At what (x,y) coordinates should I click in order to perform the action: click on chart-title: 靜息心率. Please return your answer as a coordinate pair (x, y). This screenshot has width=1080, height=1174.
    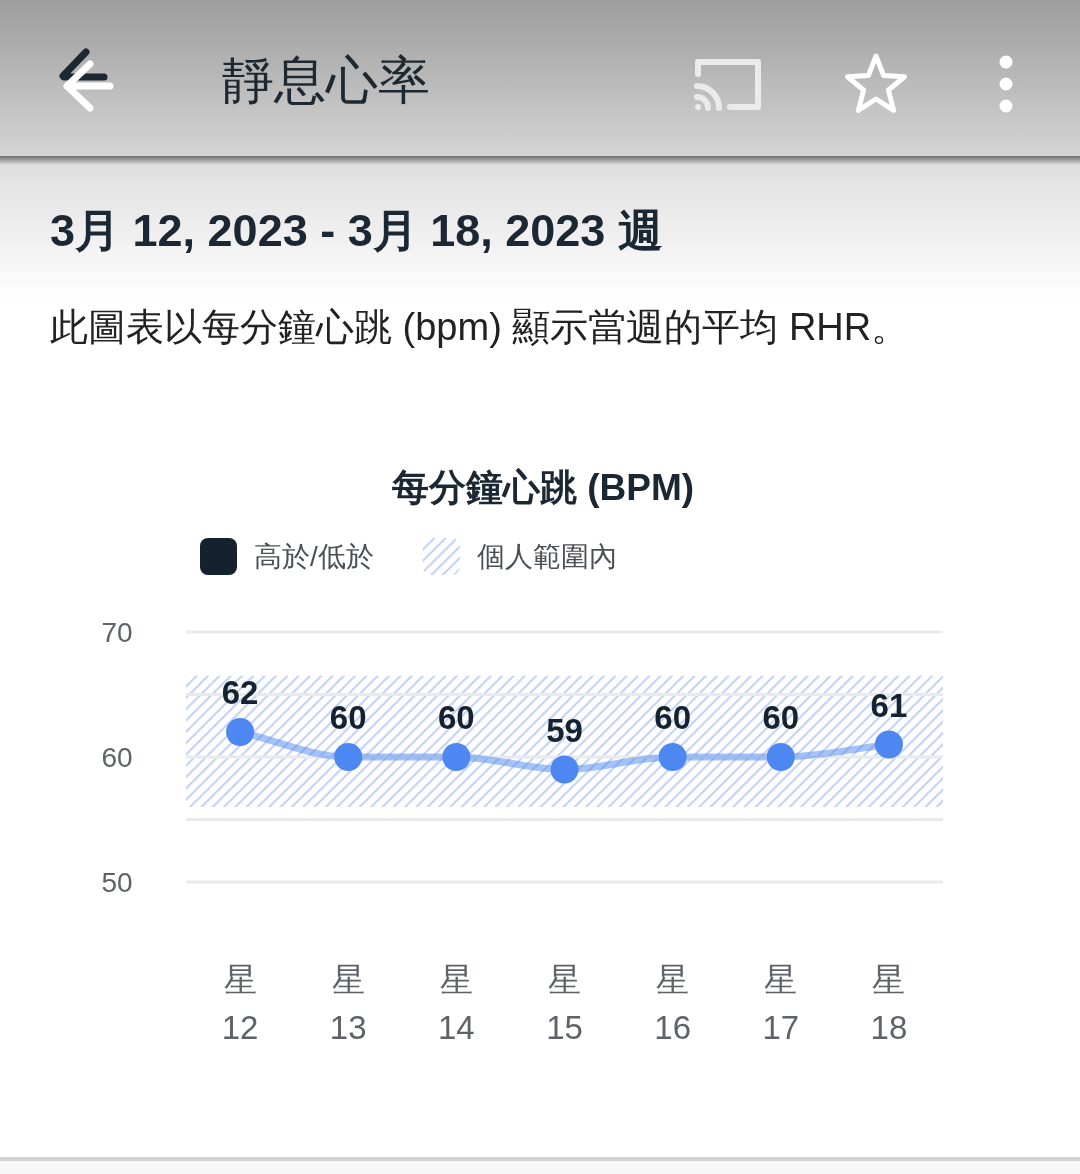
    Looking at the image, I should click on (326, 80).